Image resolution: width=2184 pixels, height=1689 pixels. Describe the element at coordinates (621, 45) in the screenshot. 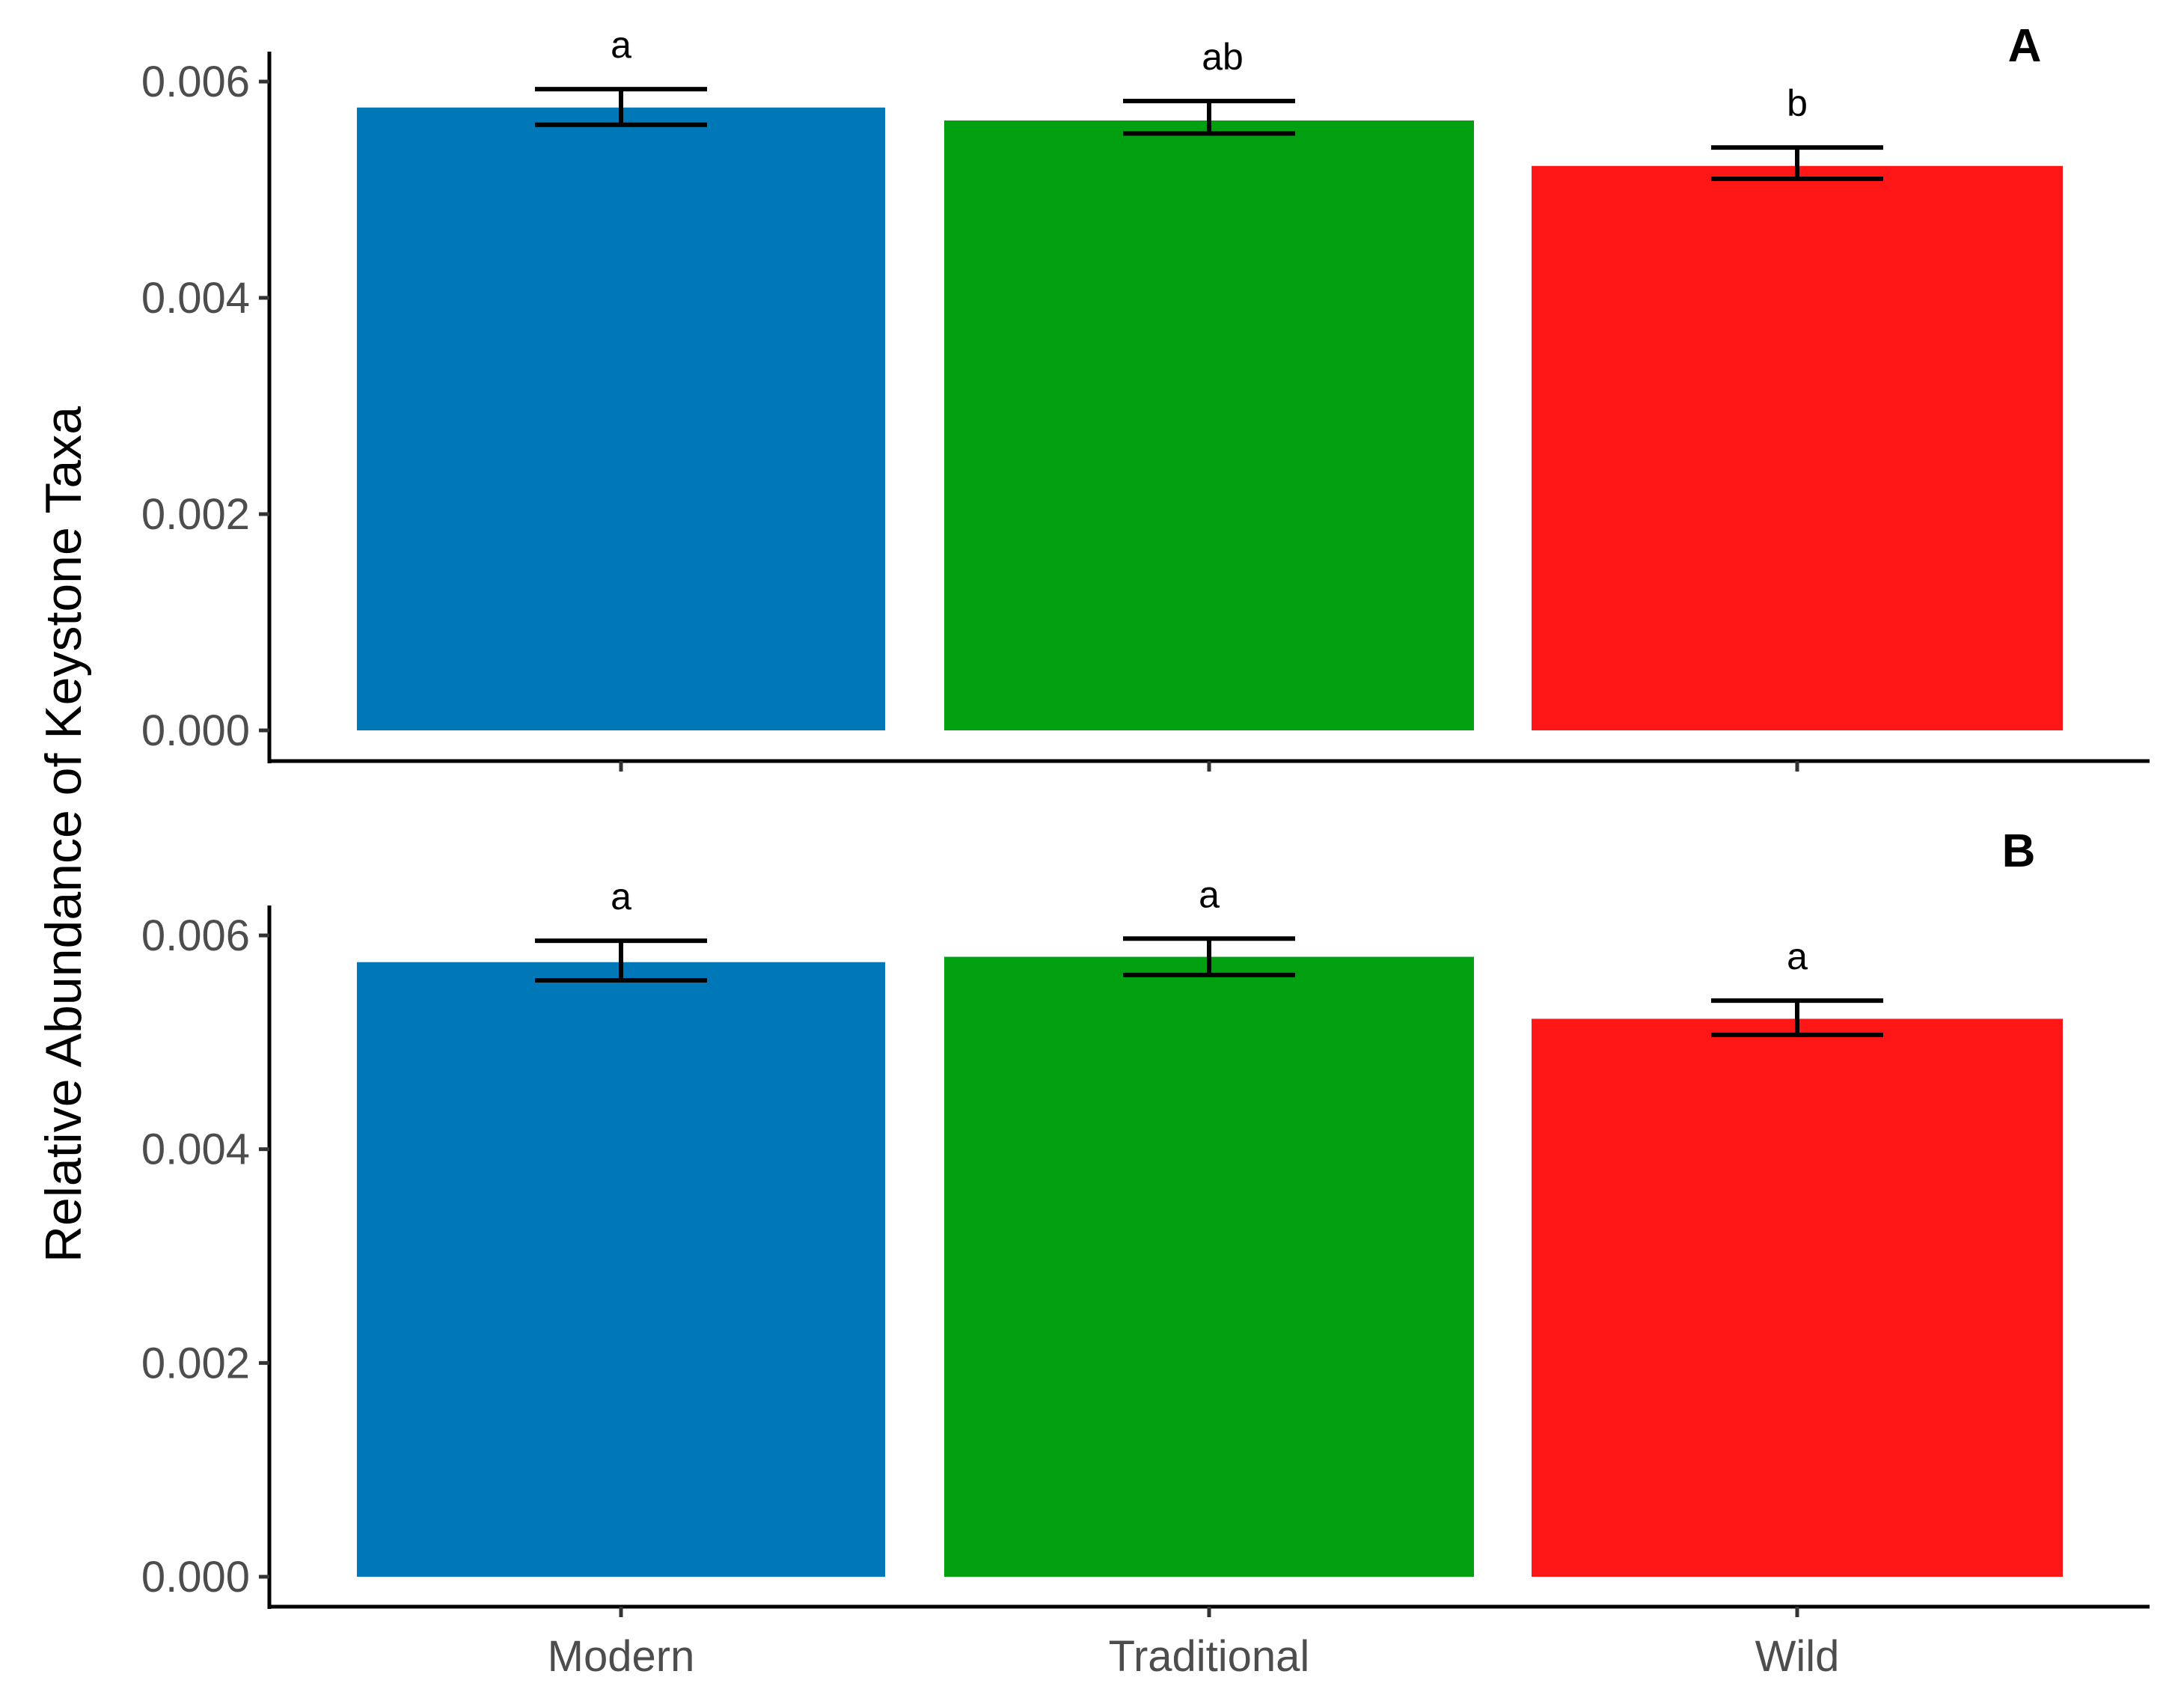

I see `significance-label-a-modern: a` at that location.